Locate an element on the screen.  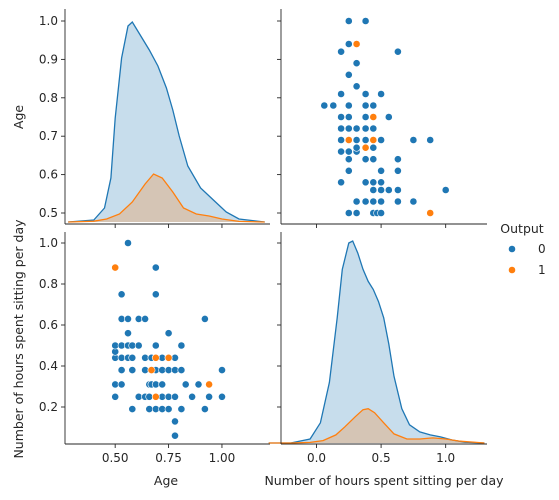
age-kde-1-line is located at coordinates (166, 198).